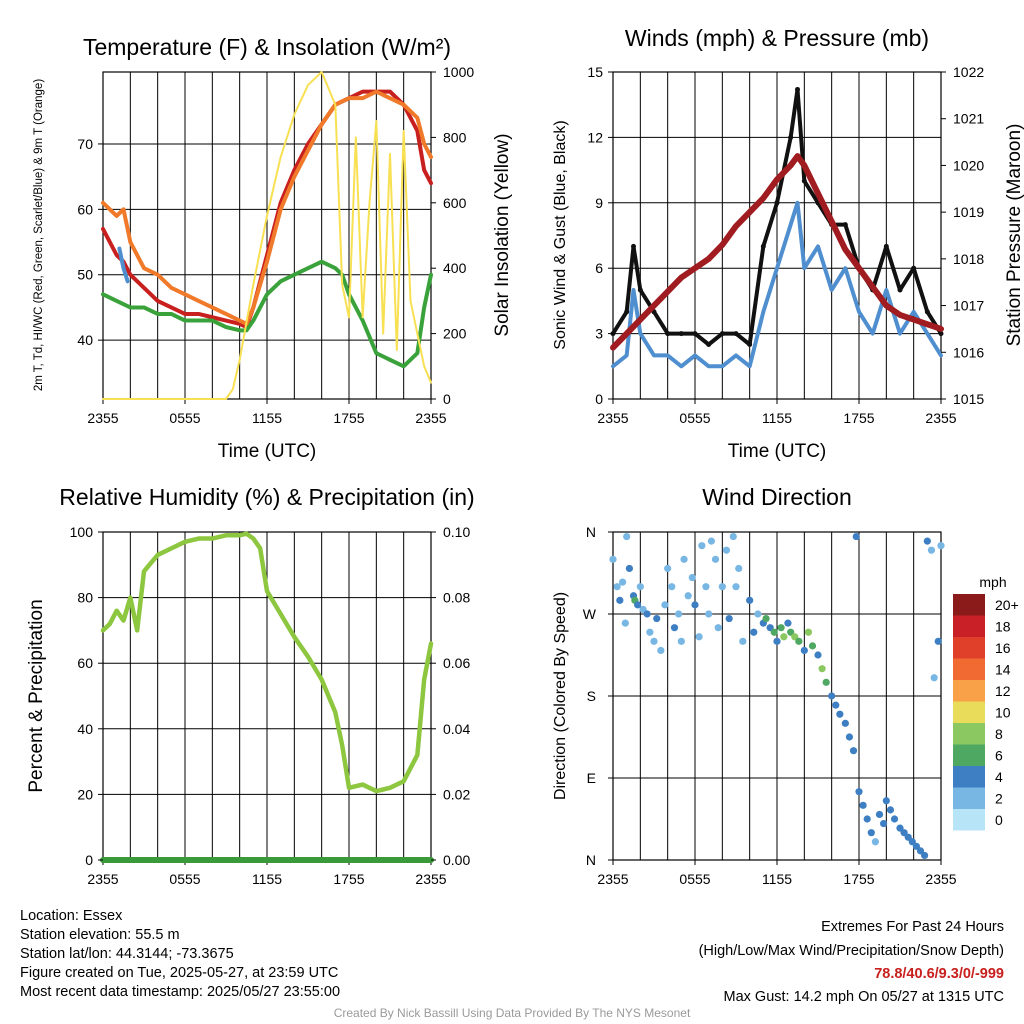 The height and width of the screenshot is (1024, 1024). I want to click on info-location: Location: Essex, so click(71, 916).